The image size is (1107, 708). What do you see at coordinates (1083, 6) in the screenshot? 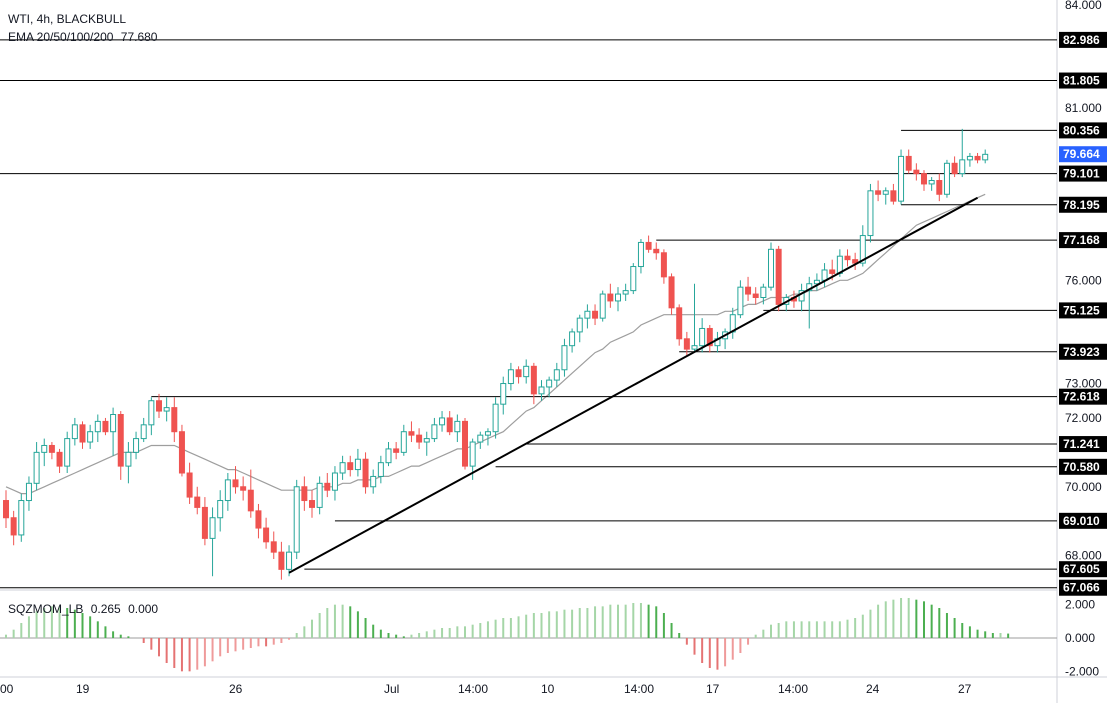
I see `price-tick-84.000: 84.000` at bounding box center [1083, 6].